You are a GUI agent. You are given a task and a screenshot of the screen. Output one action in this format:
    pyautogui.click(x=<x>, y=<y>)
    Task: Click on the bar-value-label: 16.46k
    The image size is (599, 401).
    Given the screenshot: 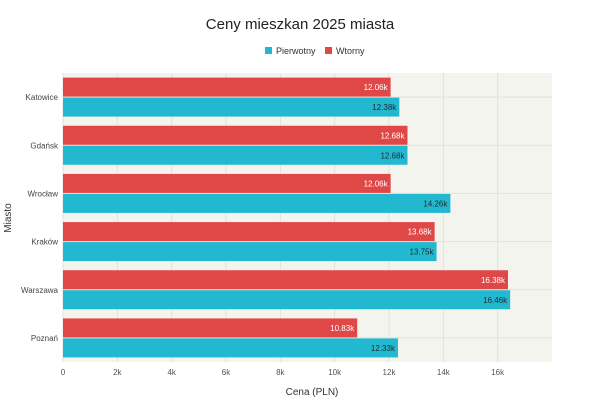 What is the action you would take?
    pyautogui.click(x=495, y=300)
    